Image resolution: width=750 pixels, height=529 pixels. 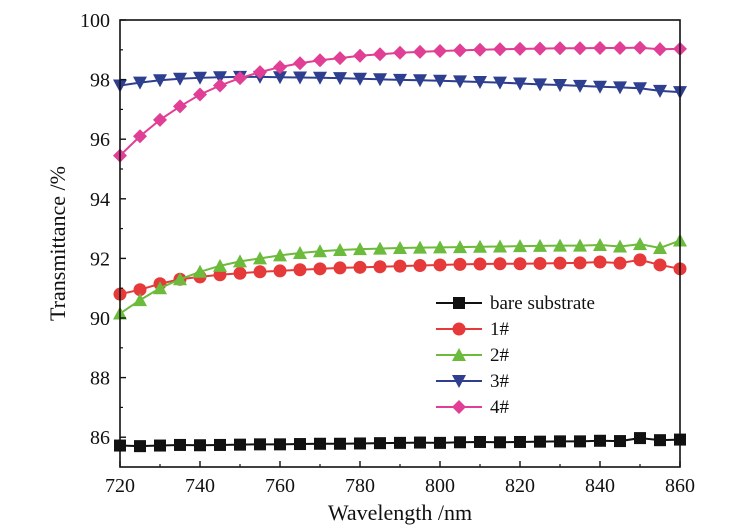 What do you see at coordinates (100, 259) in the screenshot?
I see `y-tick-label: 92` at bounding box center [100, 259].